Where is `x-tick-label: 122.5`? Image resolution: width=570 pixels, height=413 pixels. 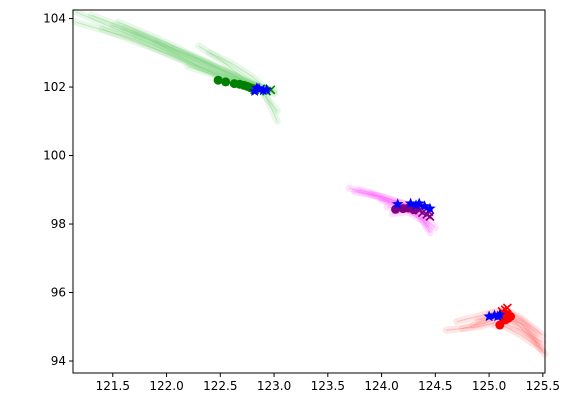 x-tick-label: 122.5 is located at coordinates (220, 386).